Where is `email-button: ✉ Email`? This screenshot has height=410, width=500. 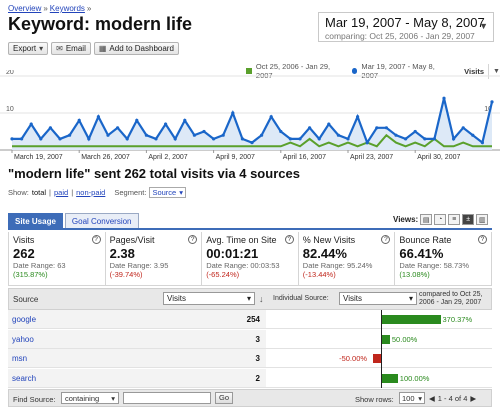 email-button: ✉ Email is located at coordinates (71, 48).